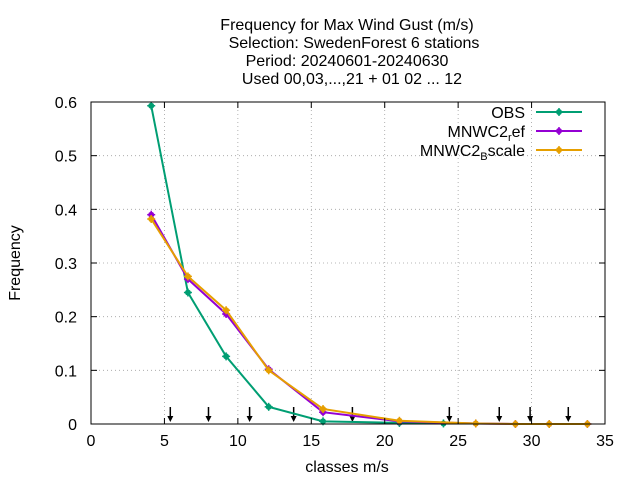  Describe the element at coordinates (66, 371) in the screenshot. I see `y-tick-label: 0.1` at that location.